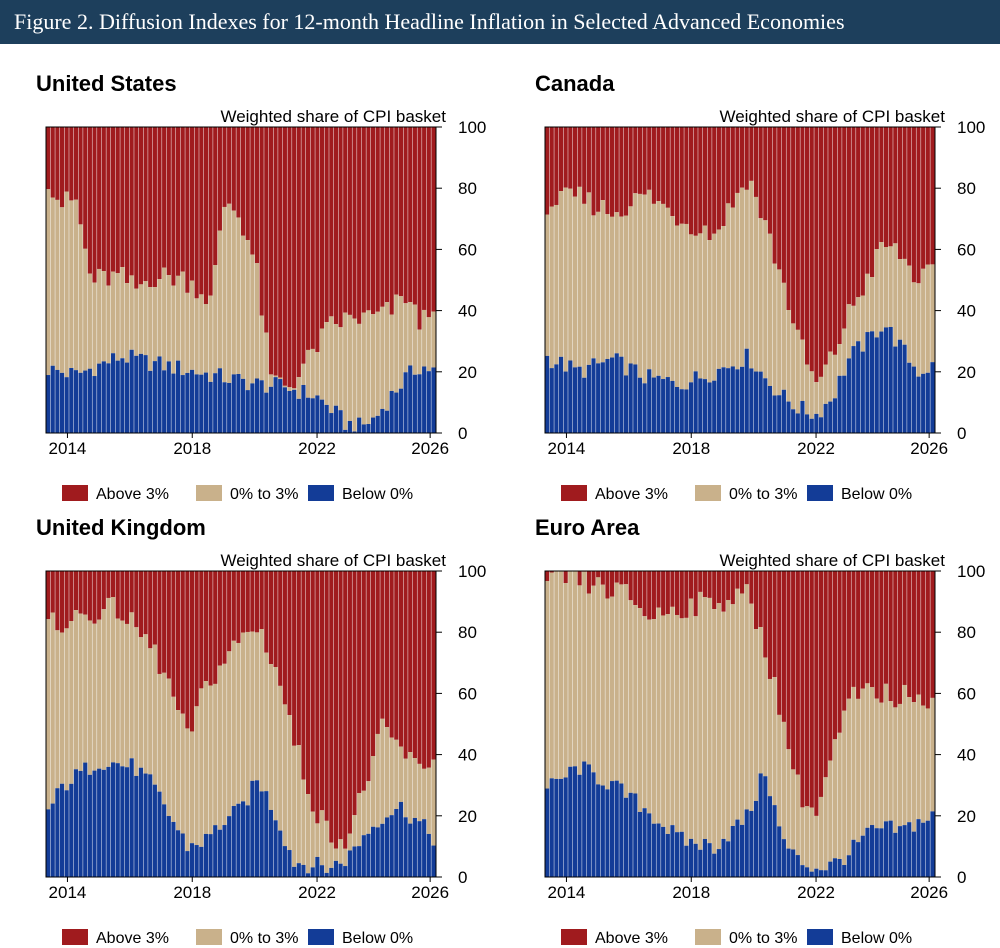 This screenshot has height=948, width=1000. Describe the element at coordinates (192, 892) in the screenshot. I see `x-tick-label: 2018` at that location.